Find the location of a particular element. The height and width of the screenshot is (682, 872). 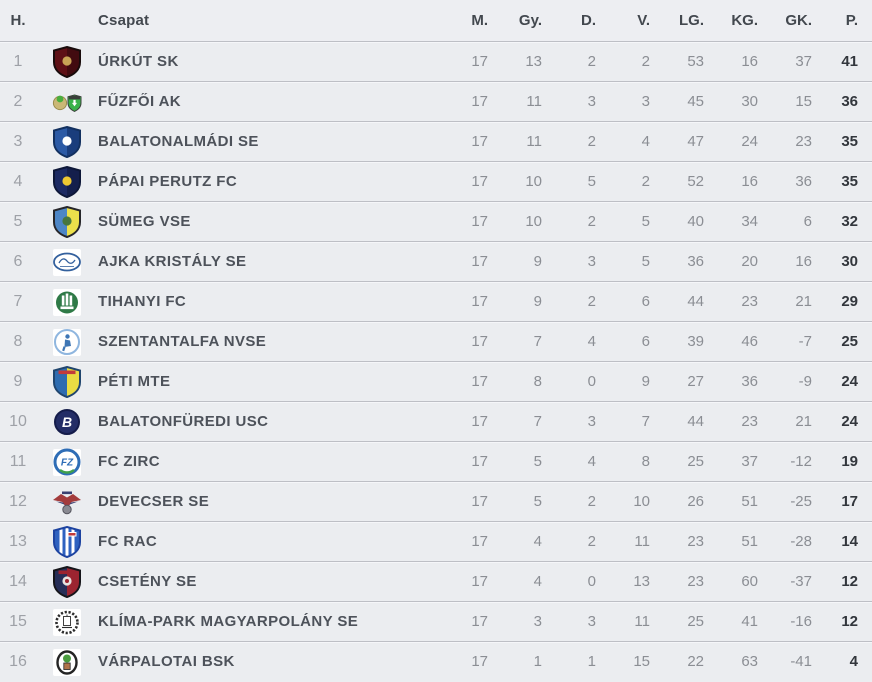

stat-v: 3 is located at coordinates (645, 101).